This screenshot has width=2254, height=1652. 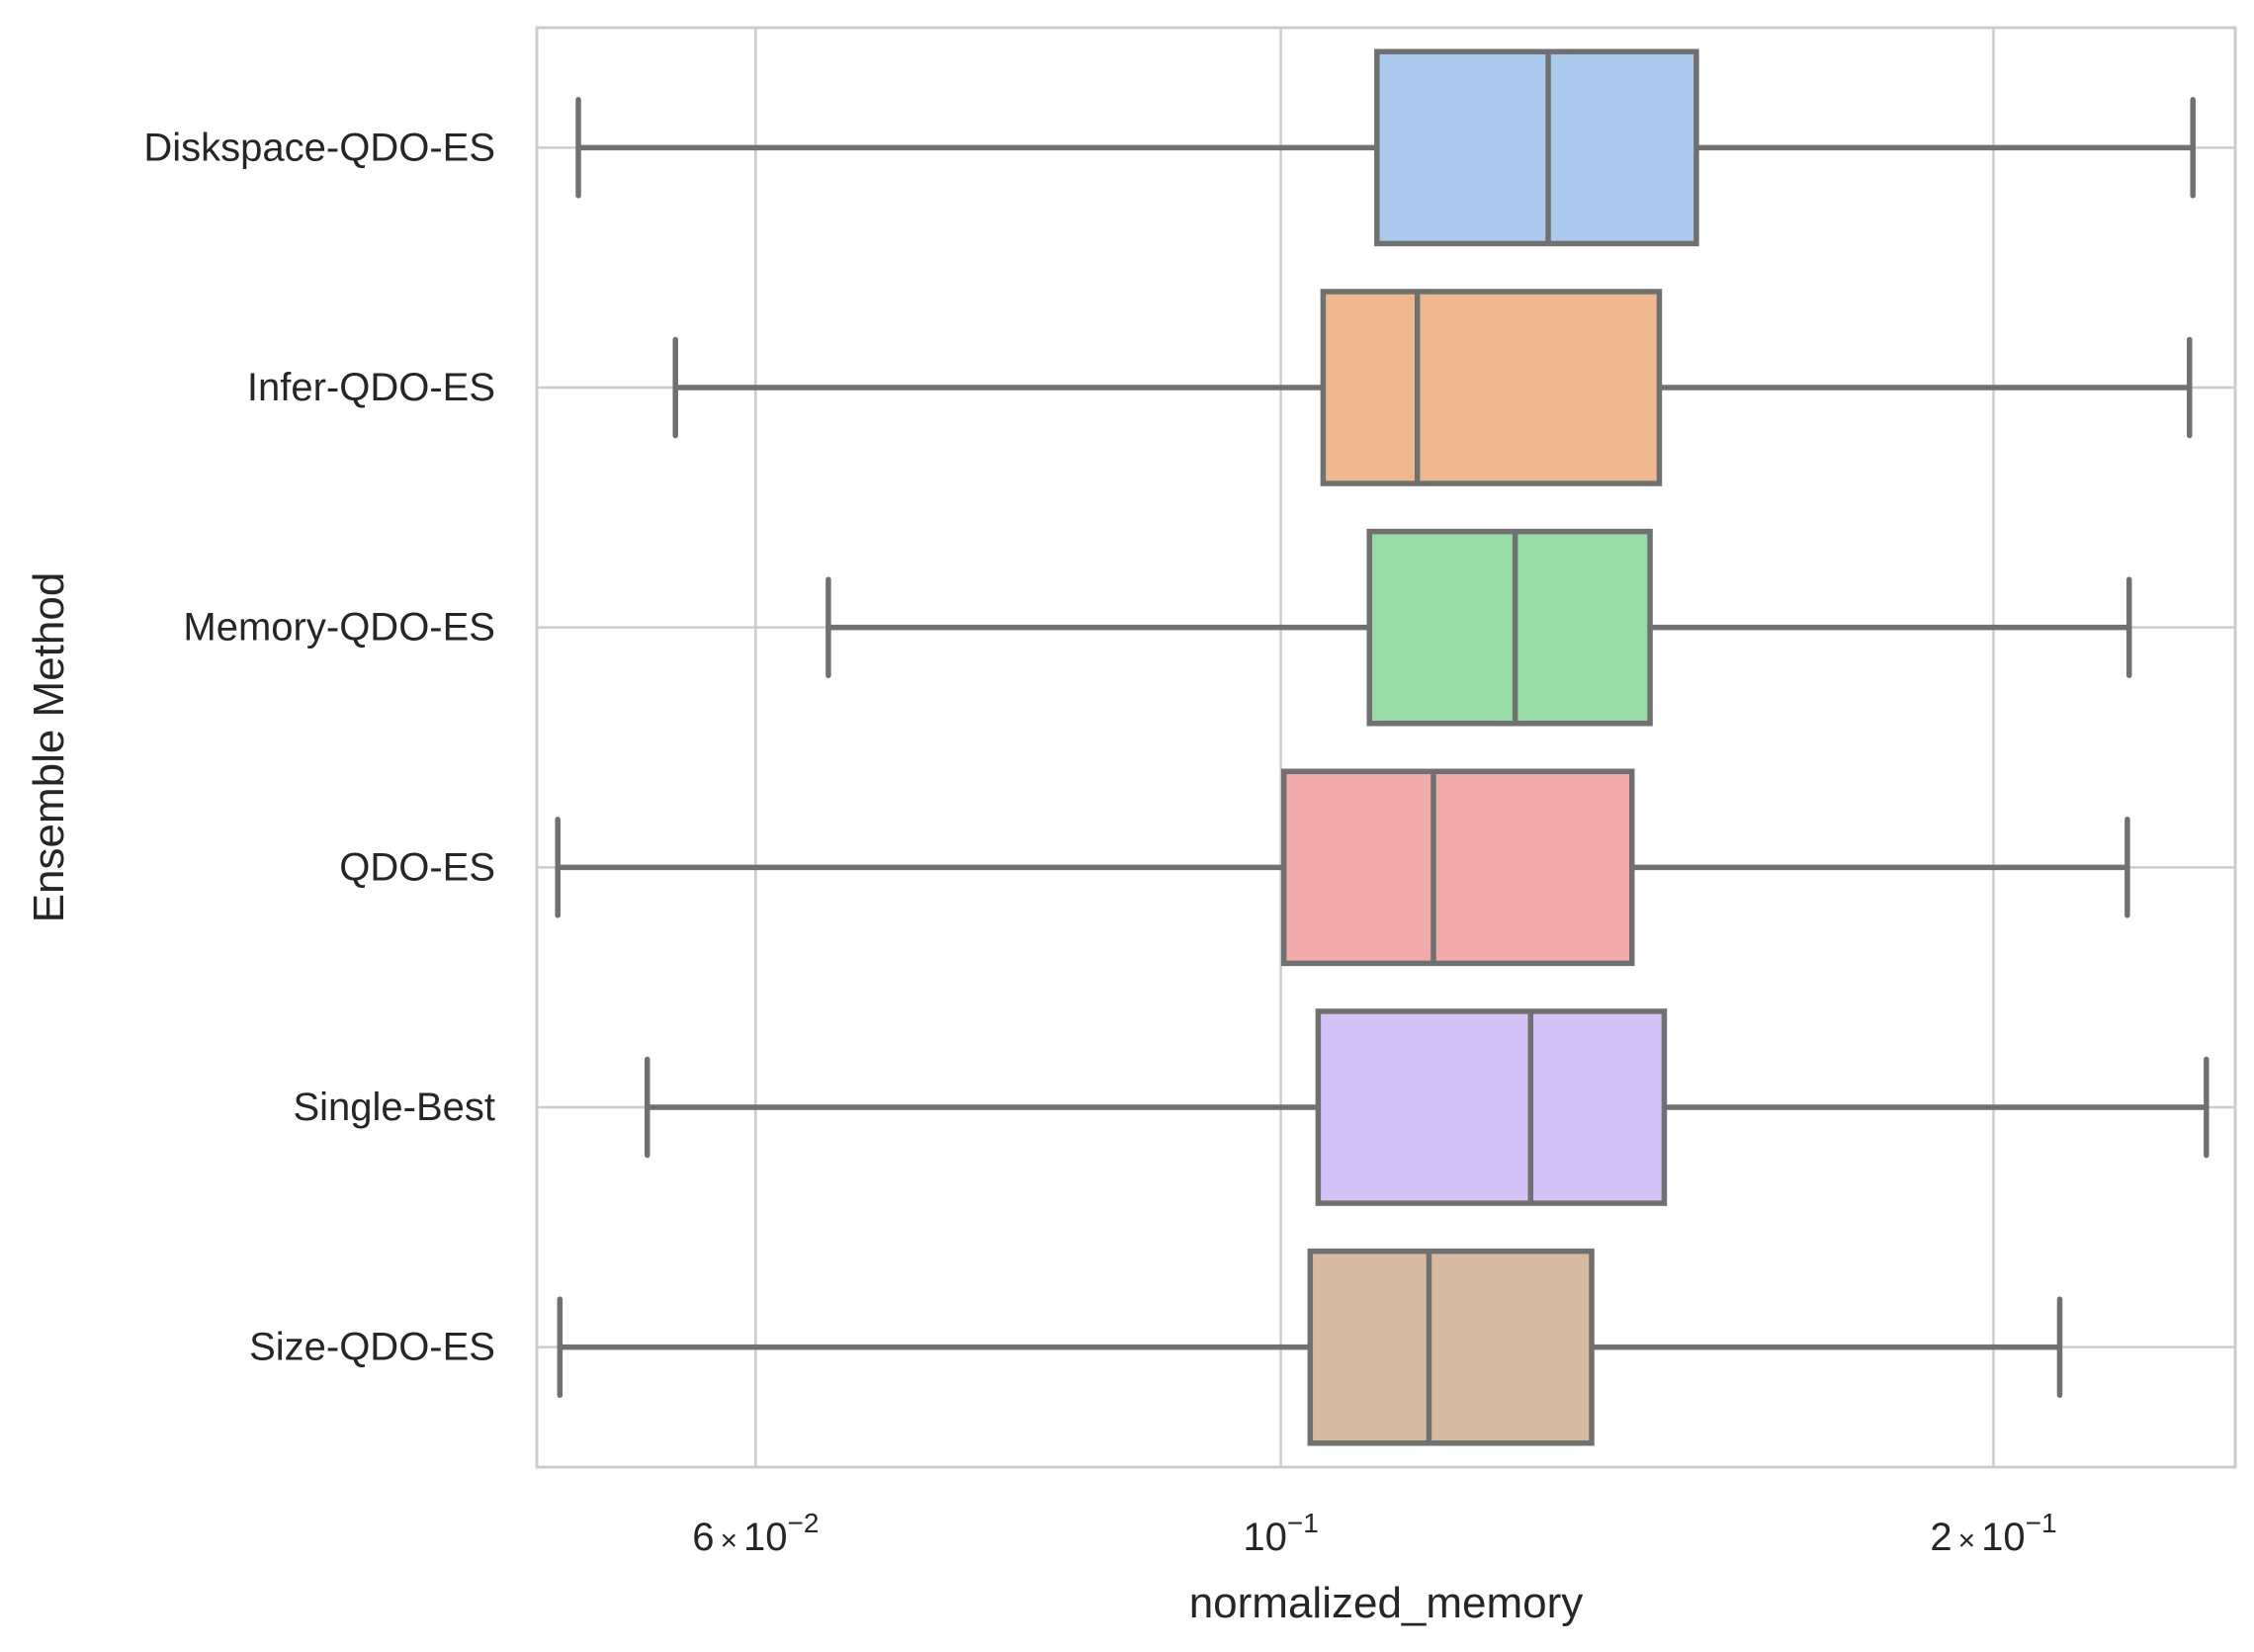 What do you see at coordinates (417, 867) in the screenshot?
I see `y-tick-label: QDO-ES` at bounding box center [417, 867].